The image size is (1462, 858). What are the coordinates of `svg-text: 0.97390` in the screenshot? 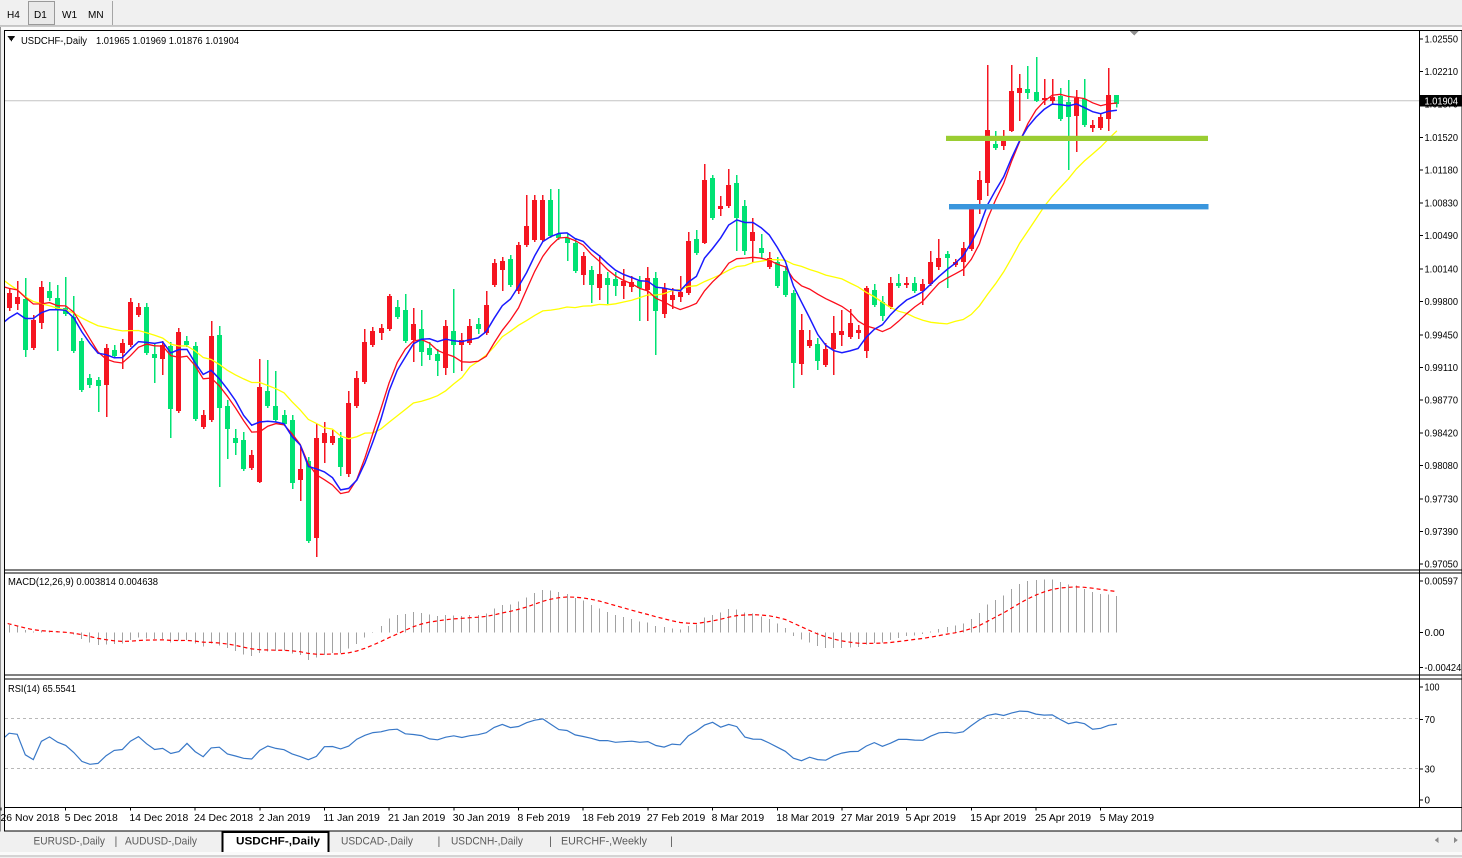 It's located at (1442, 532).